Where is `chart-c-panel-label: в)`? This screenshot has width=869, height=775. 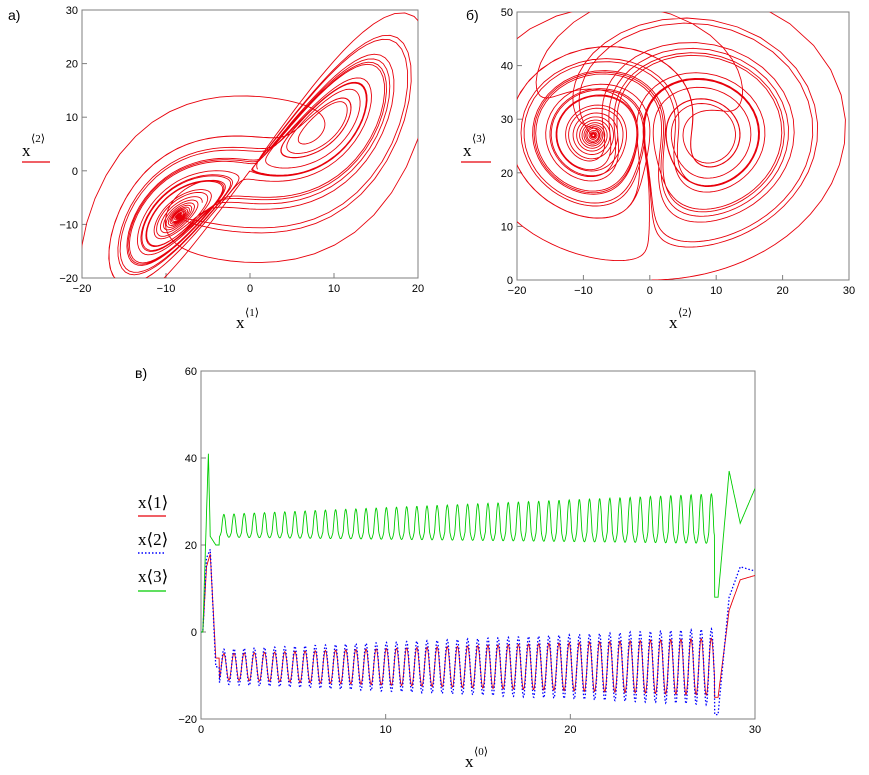 chart-c-panel-label: в) is located at coordinates (141, 373).